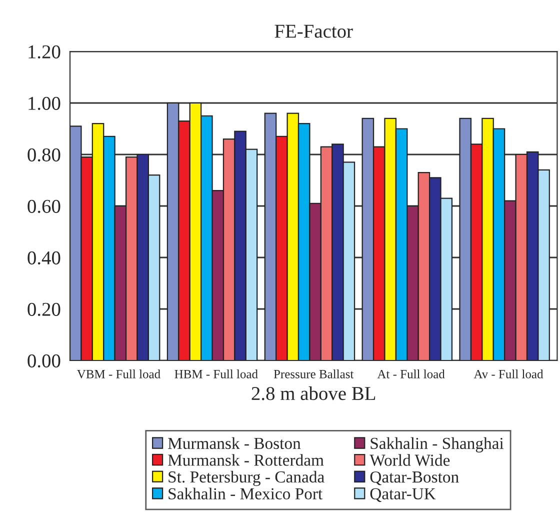 Image resolution: width=560 pixels, height=515 pixels. What do you see at coordinates (44, 309) in the screenshot?
I see `y-tick-label: 0.20` at bounding box center [44, 309].